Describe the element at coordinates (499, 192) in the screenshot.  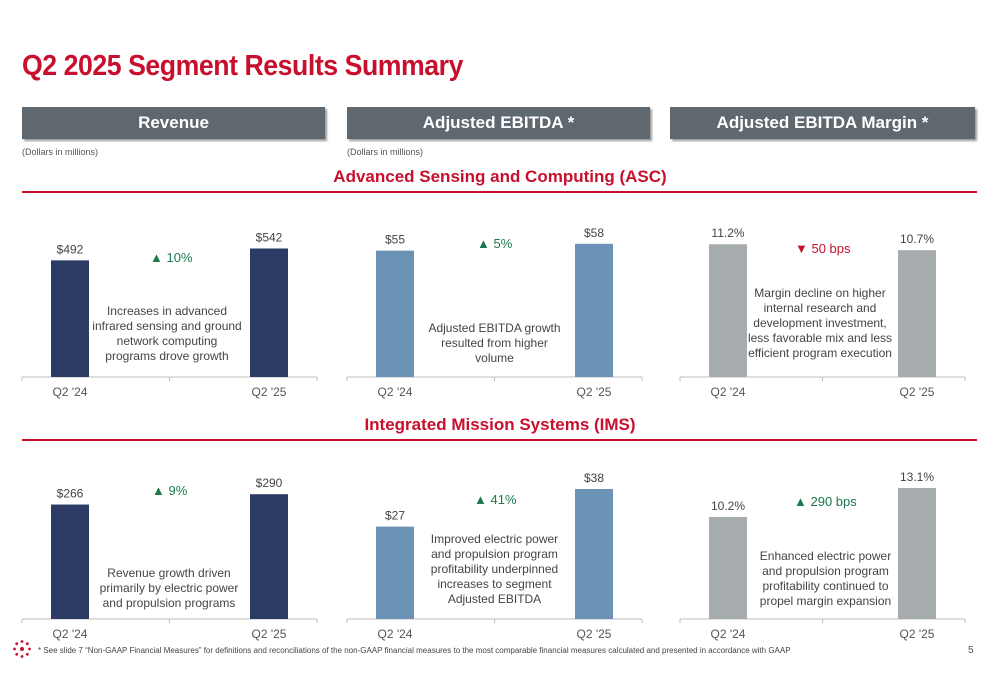
I see `section-rule-asc` at that location.